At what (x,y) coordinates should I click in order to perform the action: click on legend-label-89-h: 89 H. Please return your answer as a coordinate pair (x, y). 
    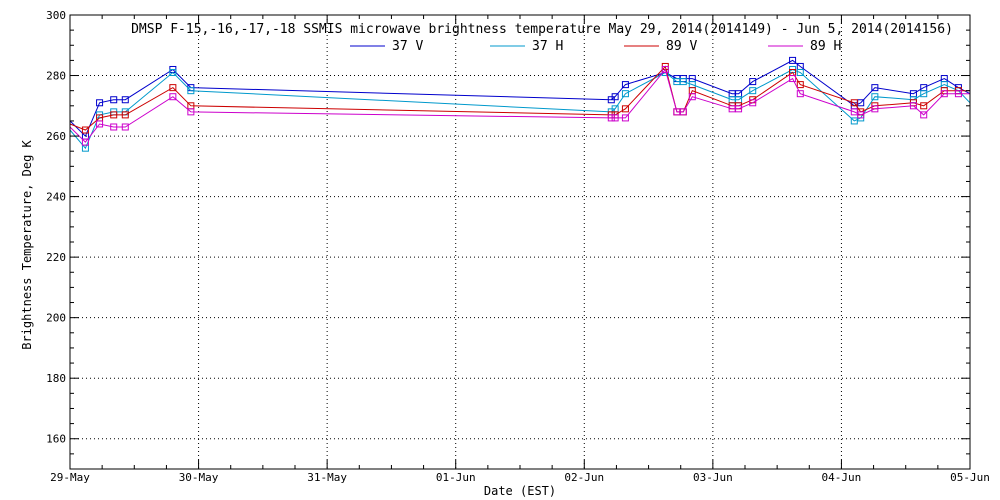
    Looking at the image, I should click on (825, 46).